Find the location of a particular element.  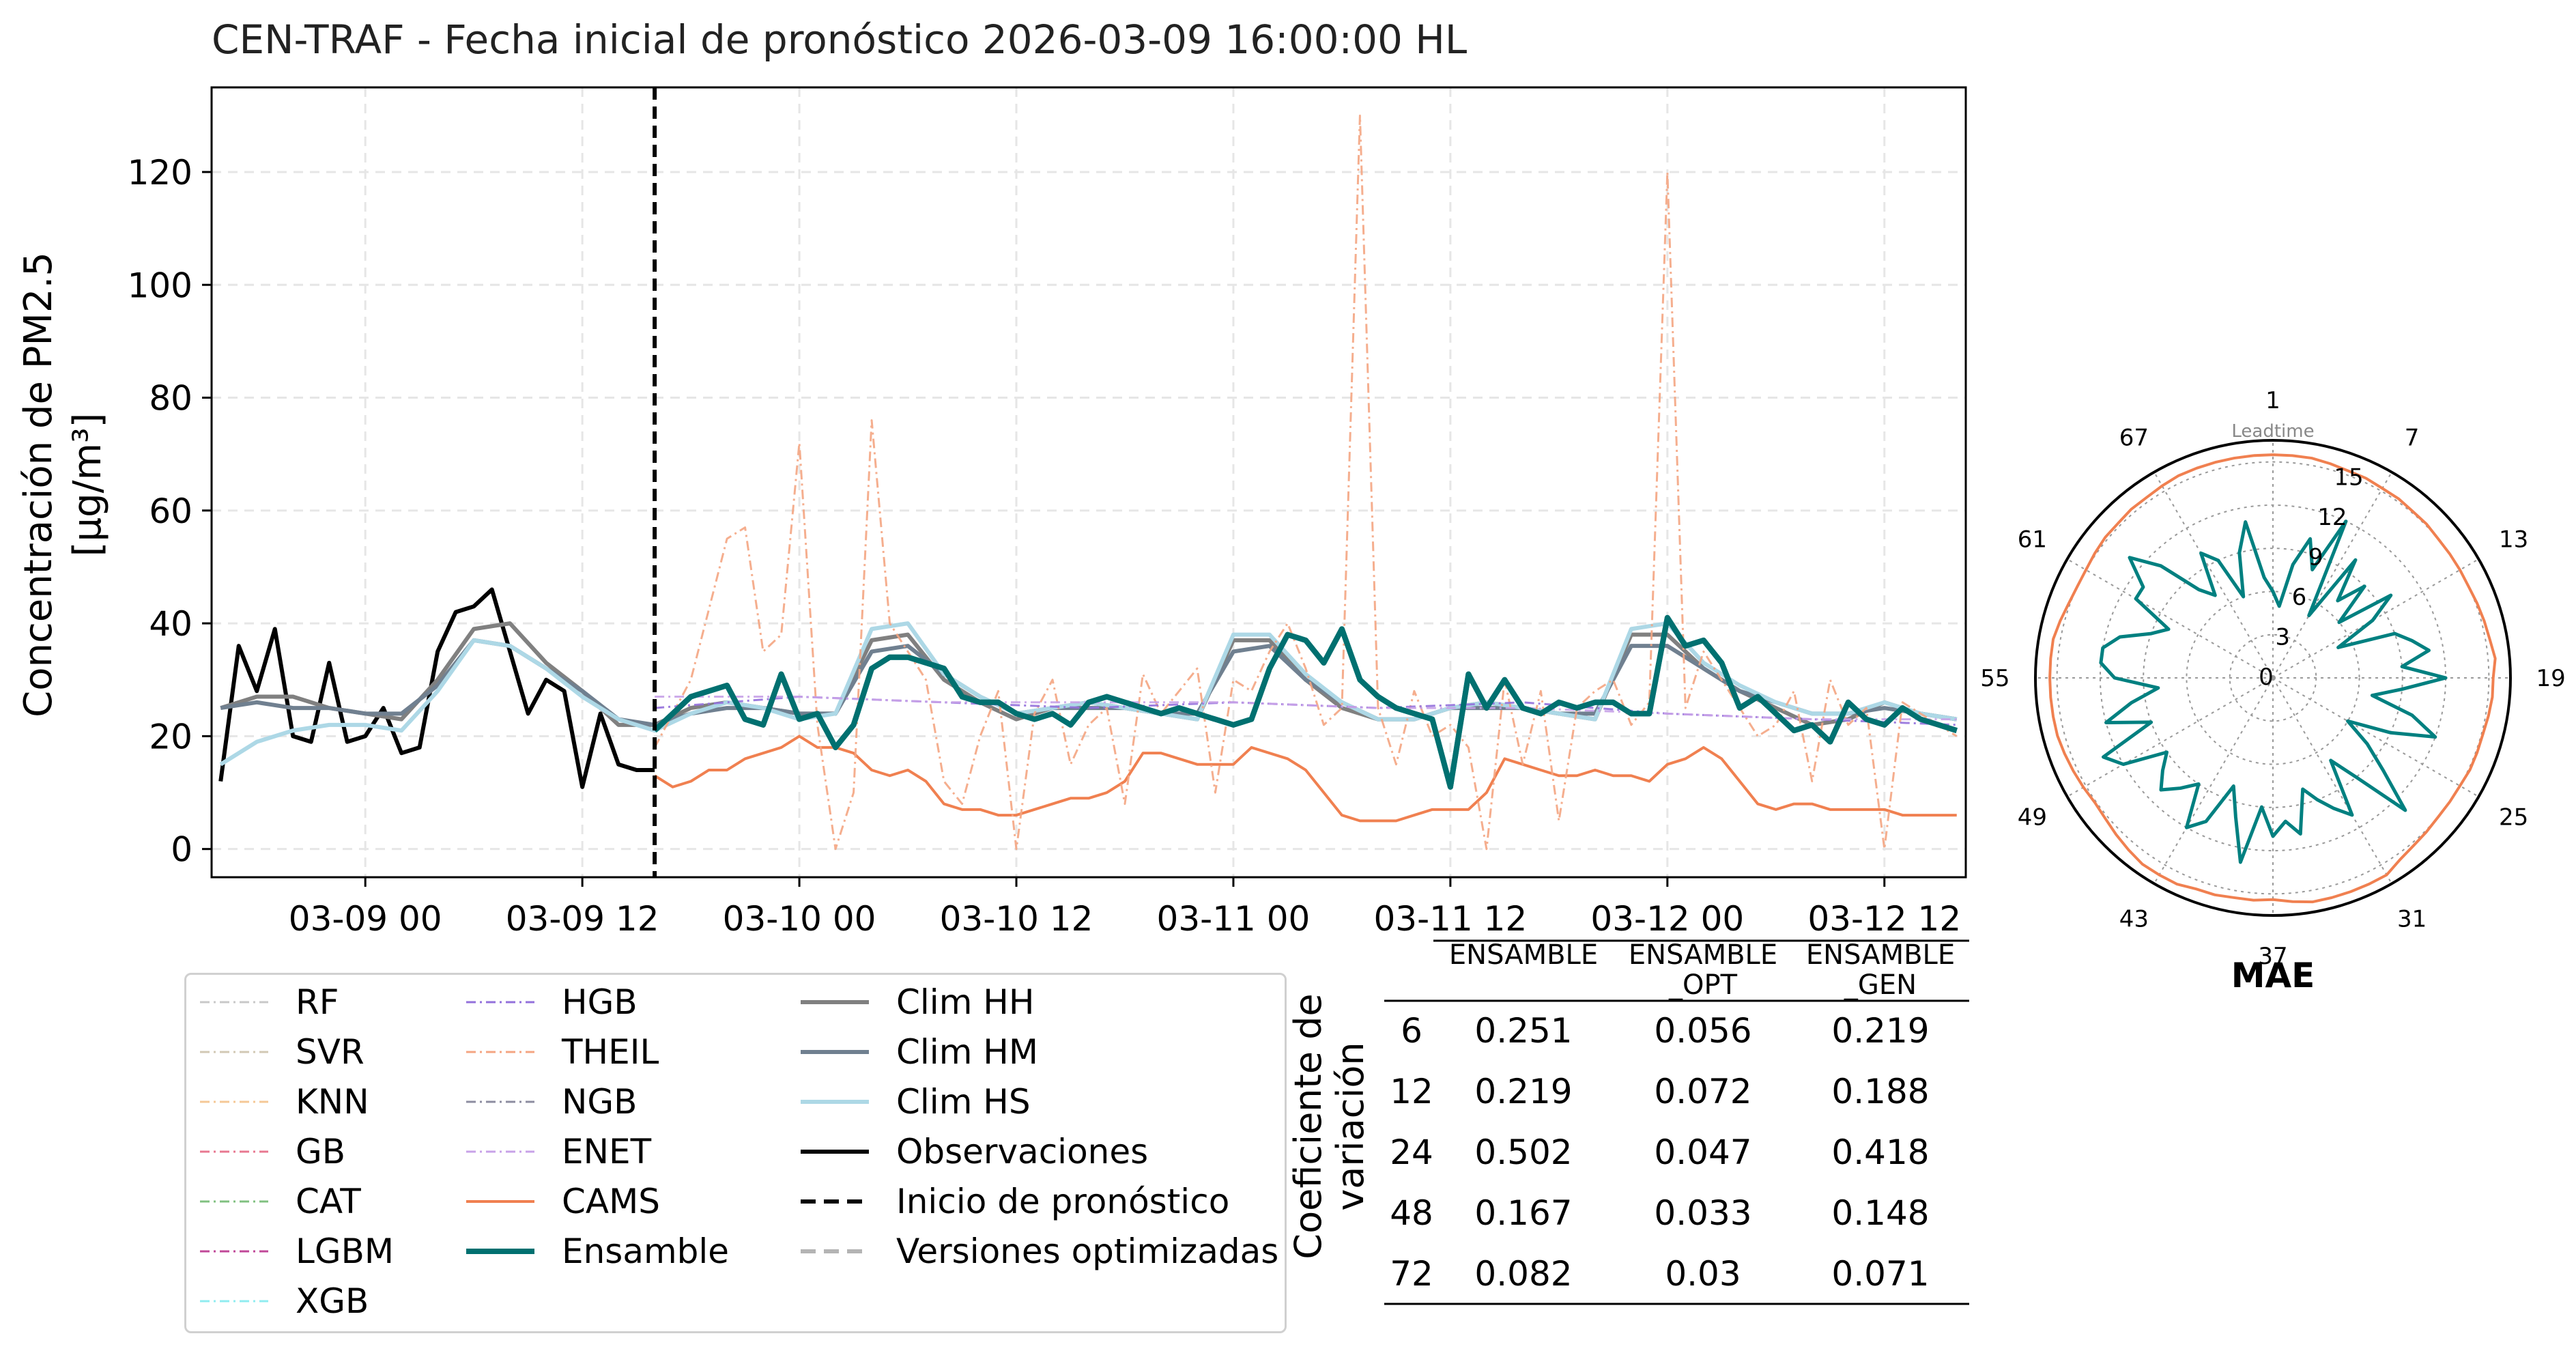

polar-radial-label: 3 is located at coordinates (2282, 637).